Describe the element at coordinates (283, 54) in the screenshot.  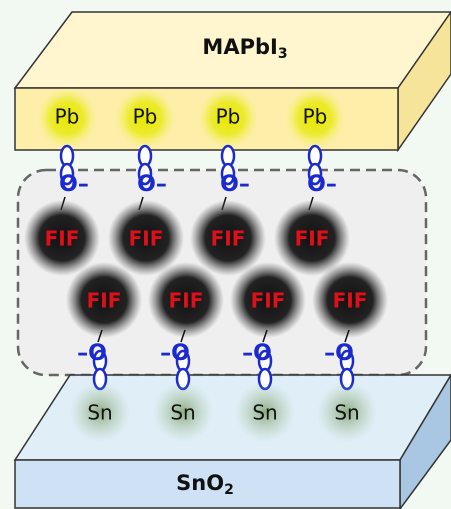
I see `layer-subscript: 3` at that location.